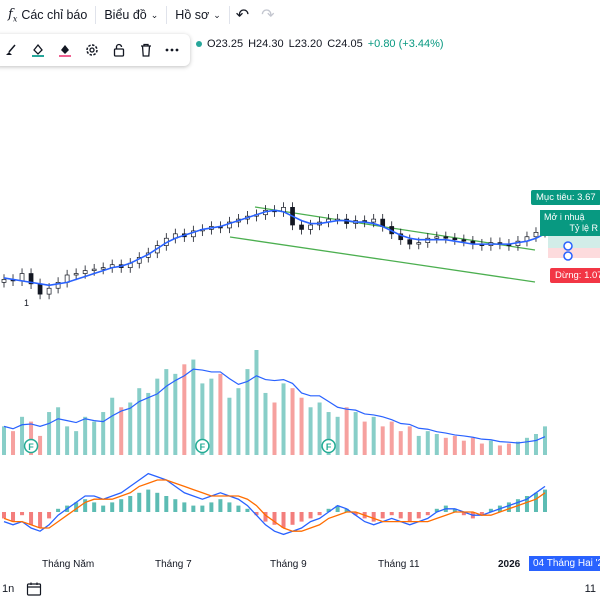 Image resolution: width=600 pixels, height=600 pixels. Describe the element at coordinates (405, 44) in the screenshot. I see `change-value: +0.80 (+3.44%)` at that location.